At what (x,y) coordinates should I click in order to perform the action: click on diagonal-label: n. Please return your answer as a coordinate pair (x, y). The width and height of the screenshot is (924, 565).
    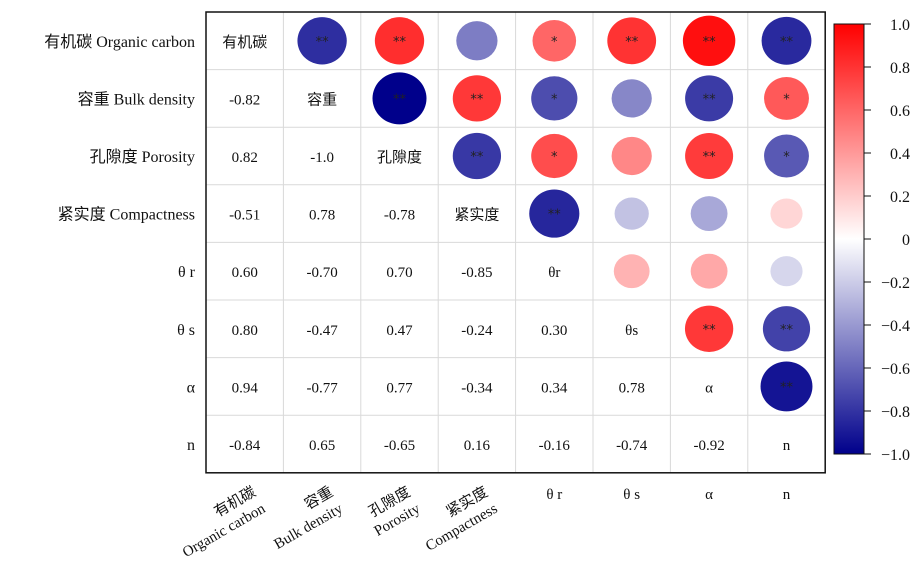
    Looking at the image, I should click on (787, 446).